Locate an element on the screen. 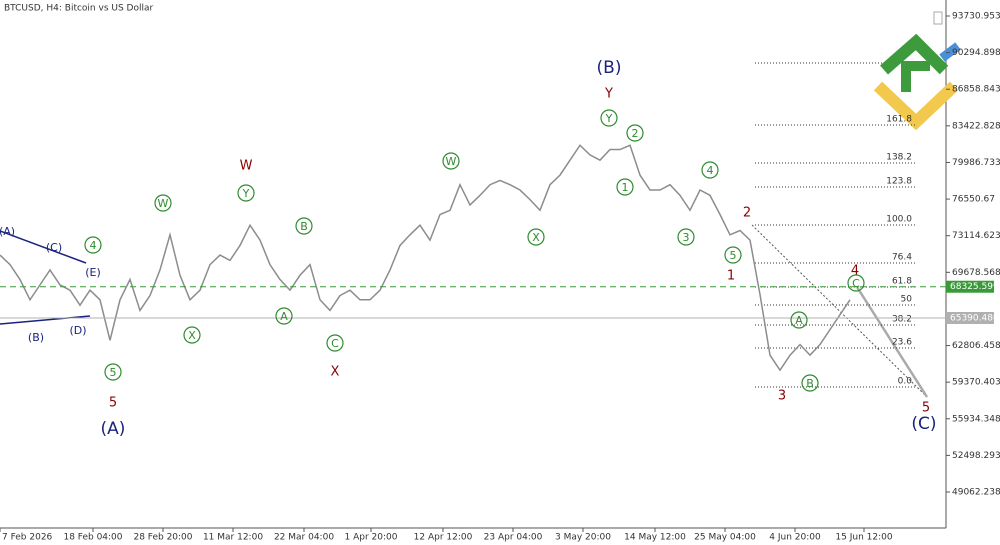 The height and width of the screenshot is (545, 1000). y-tick-label: 93730.953 is located at coordinates (976, 16).